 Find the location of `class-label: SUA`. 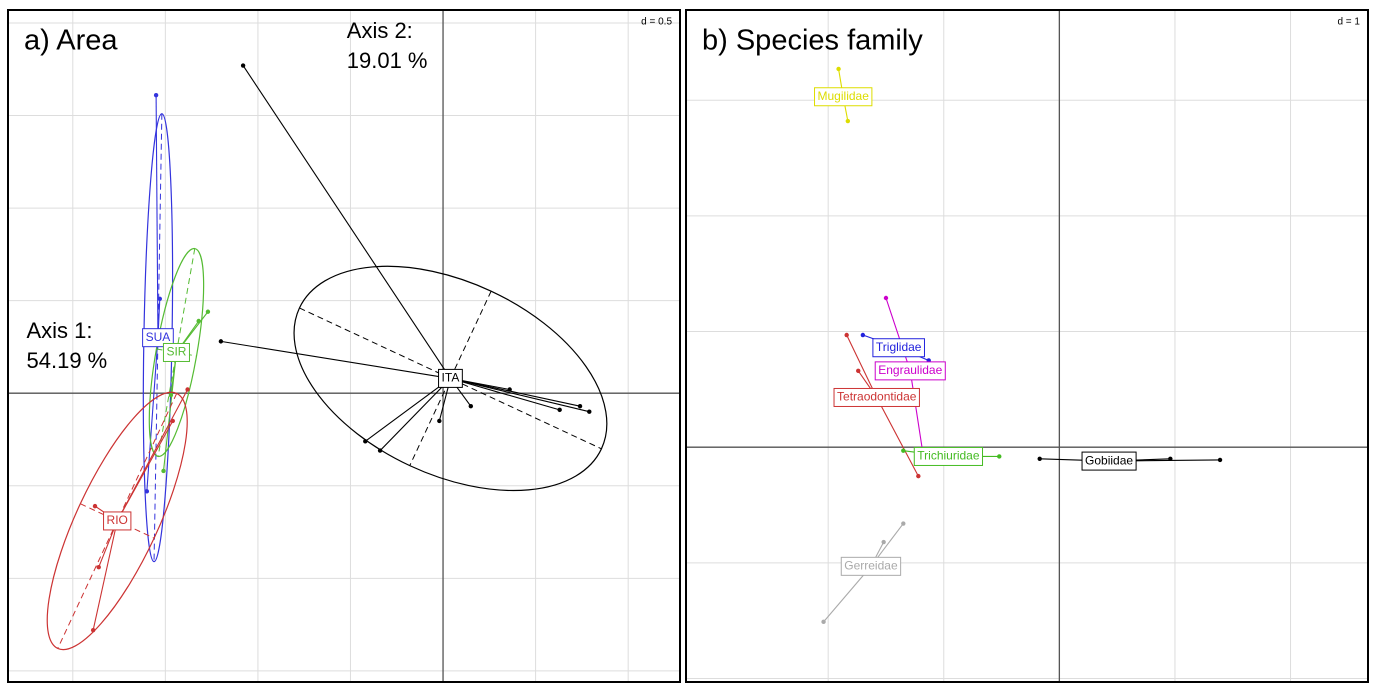

class-label: SUA is located at coordinates (158, 337).